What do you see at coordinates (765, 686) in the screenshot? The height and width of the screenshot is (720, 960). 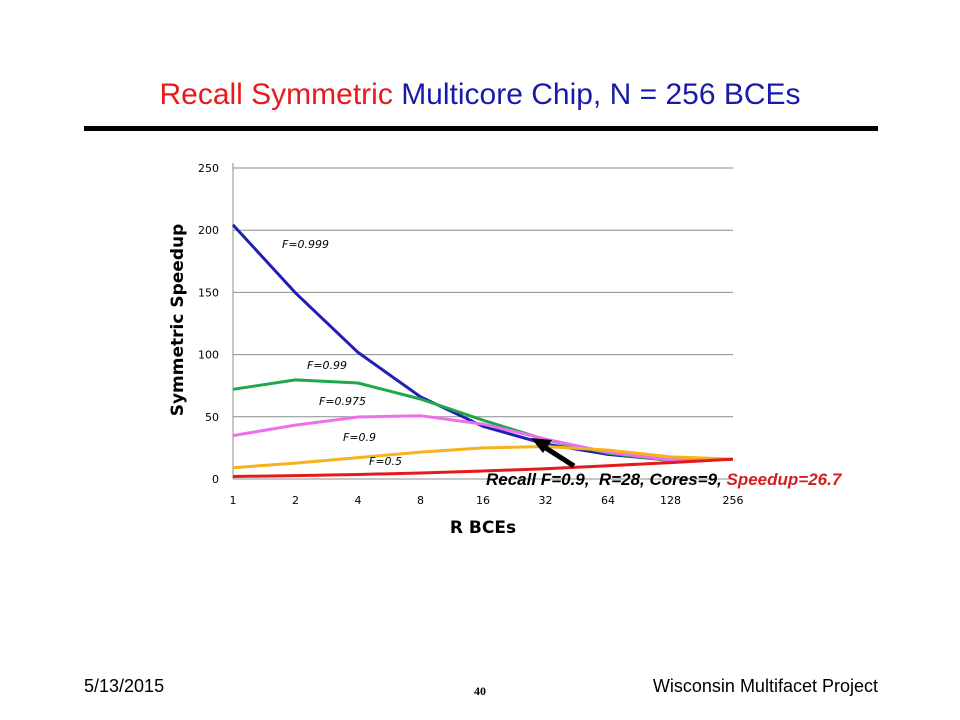 I see `footer-project: Wisconsin Multifacet Project` at bounding box center [765, 686].